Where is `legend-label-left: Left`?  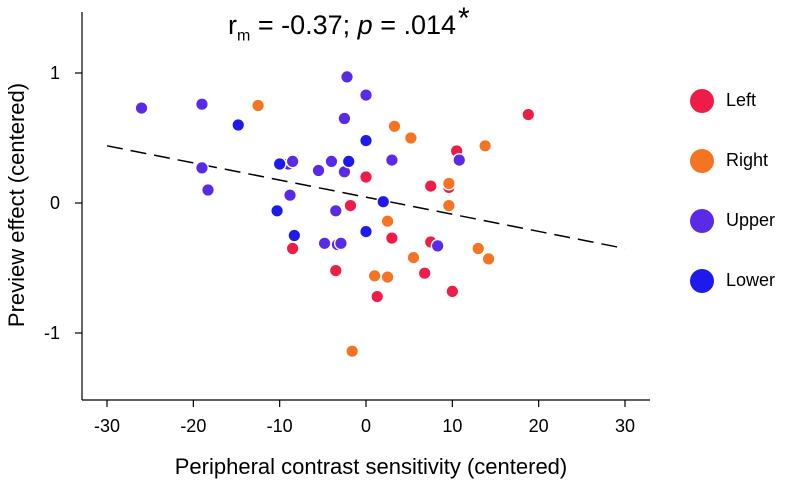 legend-label-left: Left is located at coordinates (741, 100).